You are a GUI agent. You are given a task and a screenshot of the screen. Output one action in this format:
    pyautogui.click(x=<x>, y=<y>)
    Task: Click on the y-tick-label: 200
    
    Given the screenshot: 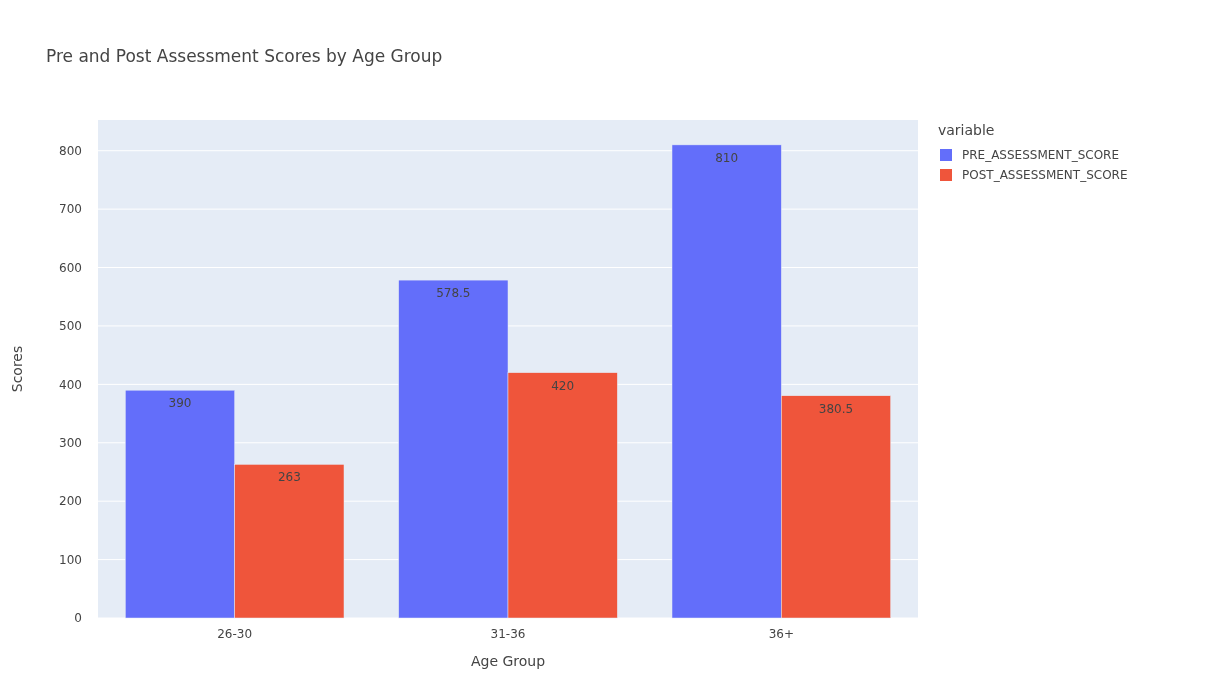 What is the action you would take?
    pyautogui.click(x=70, y=501)
    